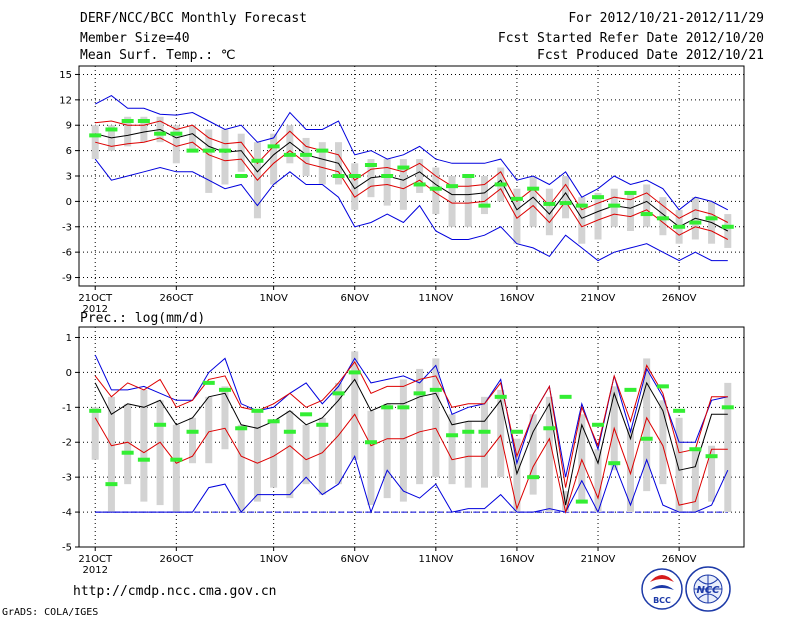 The image size is (800, 620). What do you see at coordinates (158, 55) in the screenshot?
I see `variable-label: Mean Surf. Temp.: ℃` at bounding box center [158, 55].